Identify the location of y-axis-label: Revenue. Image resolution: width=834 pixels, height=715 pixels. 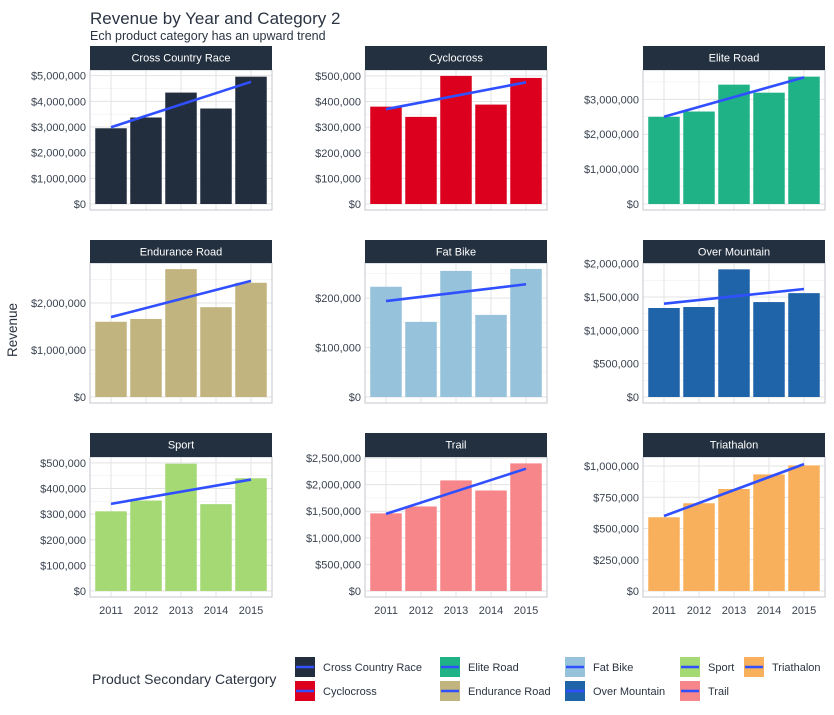
(12, 330).